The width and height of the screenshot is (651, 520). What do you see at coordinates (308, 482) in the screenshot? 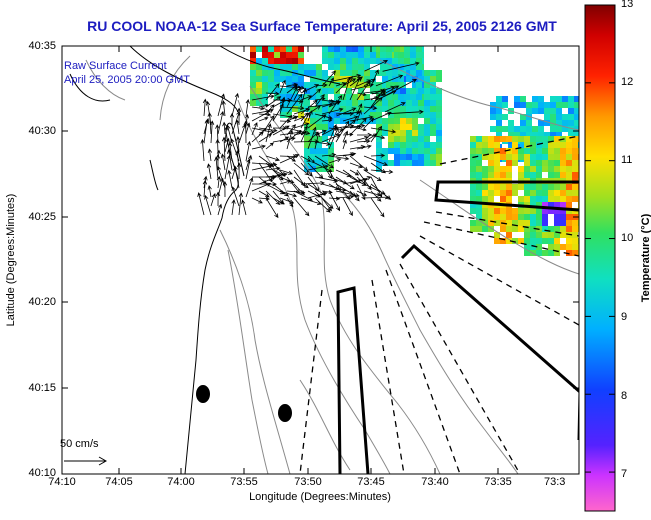
I see `x-tick-label: 73:50` at bounding box center [308, 482].